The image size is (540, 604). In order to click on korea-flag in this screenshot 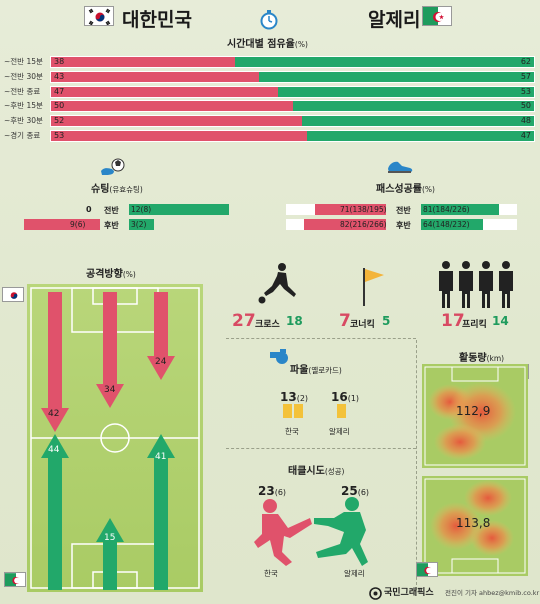, I will do `click(99, 16)`.